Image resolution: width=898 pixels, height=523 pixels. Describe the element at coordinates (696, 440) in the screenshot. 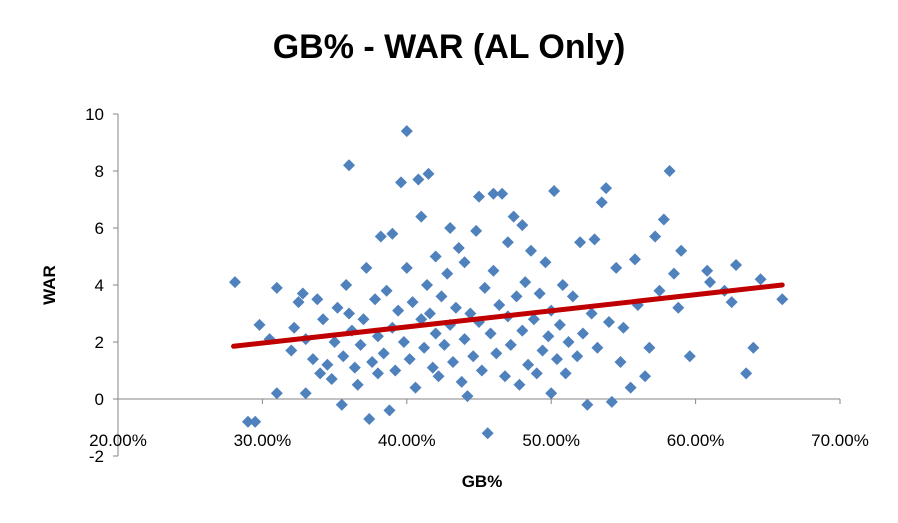

I see `x-tick-label: 60.00%` at that location.